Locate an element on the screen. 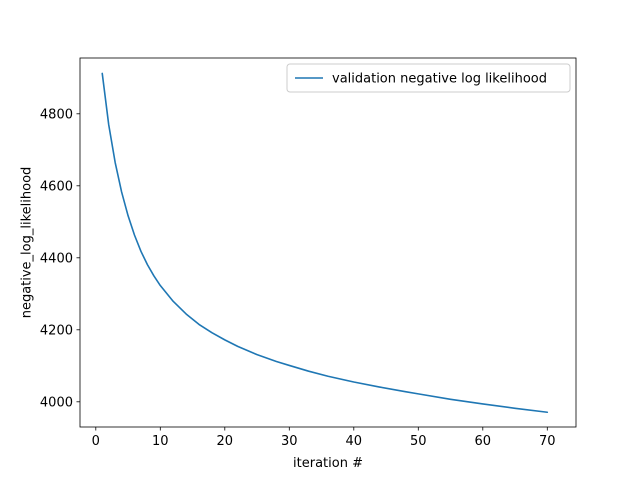 This screenshot has width=640, height=480. x-tick-label: 30 is located at coordinates (289, 441).